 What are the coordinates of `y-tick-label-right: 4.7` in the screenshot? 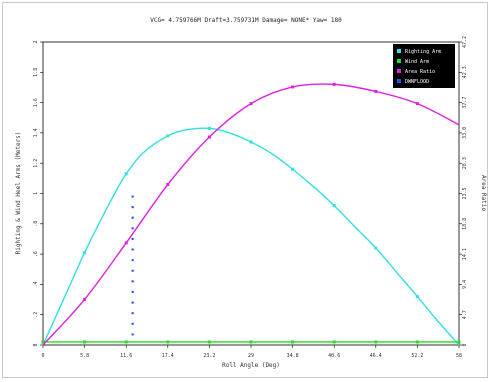 It's located at (465, 314).